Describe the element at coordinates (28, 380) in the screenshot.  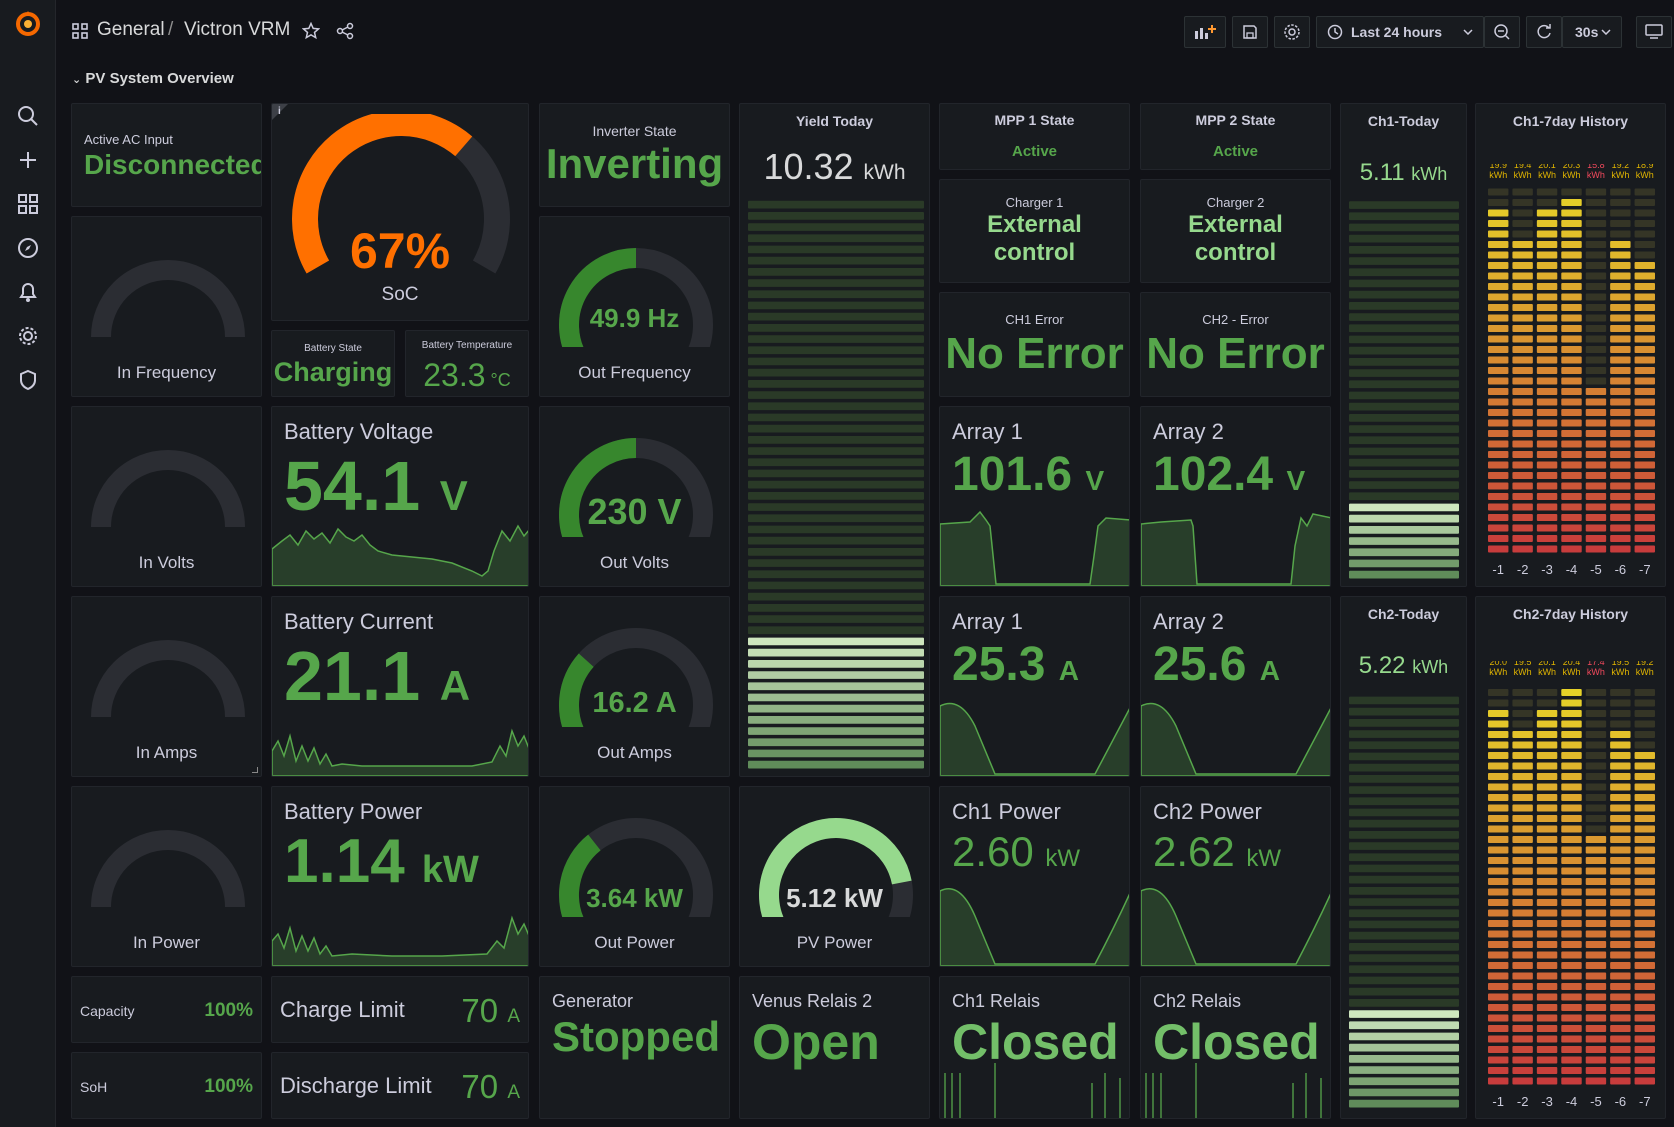
I see `shield-icon` at that location.